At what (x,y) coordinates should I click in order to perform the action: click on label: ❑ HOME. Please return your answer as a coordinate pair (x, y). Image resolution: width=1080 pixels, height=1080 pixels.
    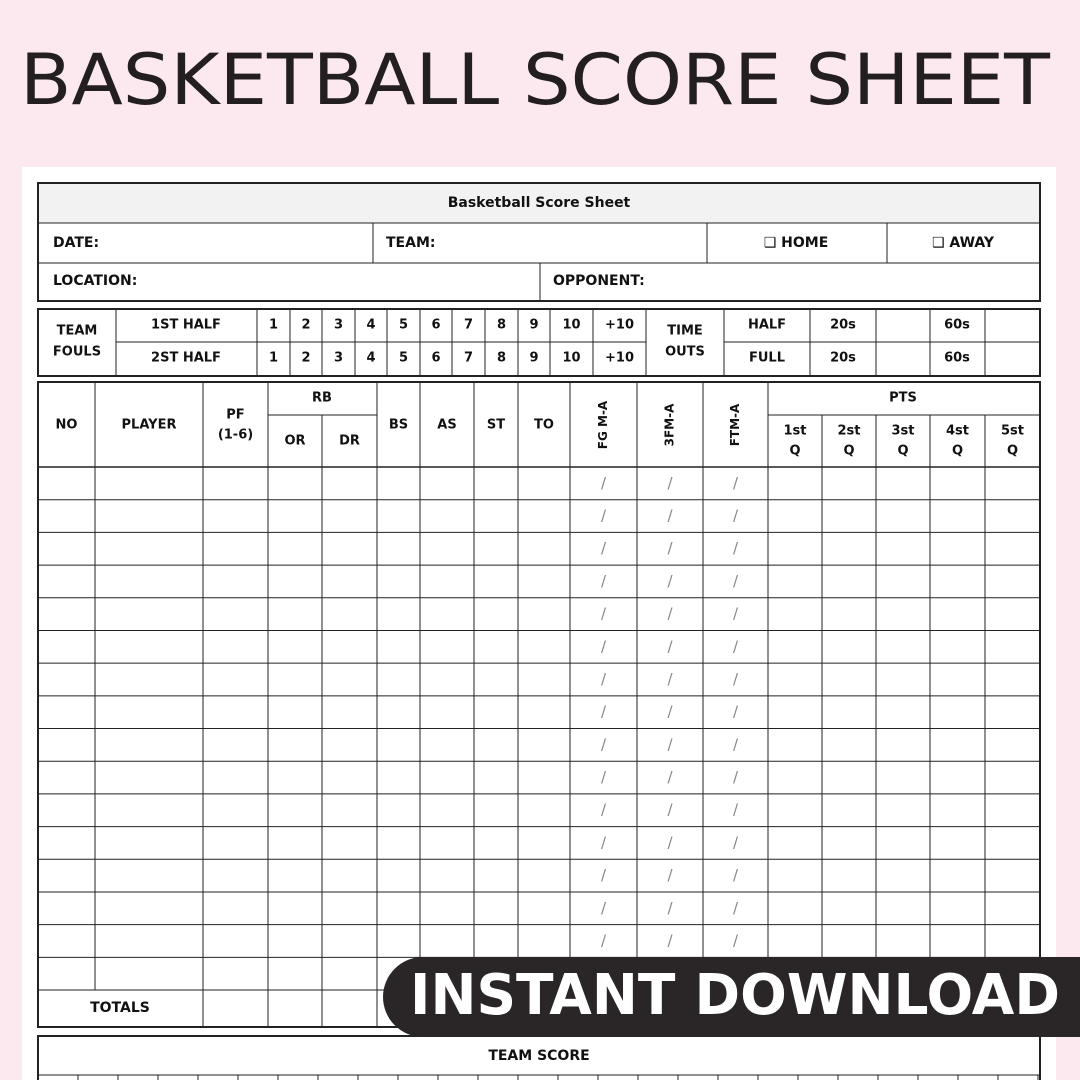
    Looking at the image, I should click on (796, 243).